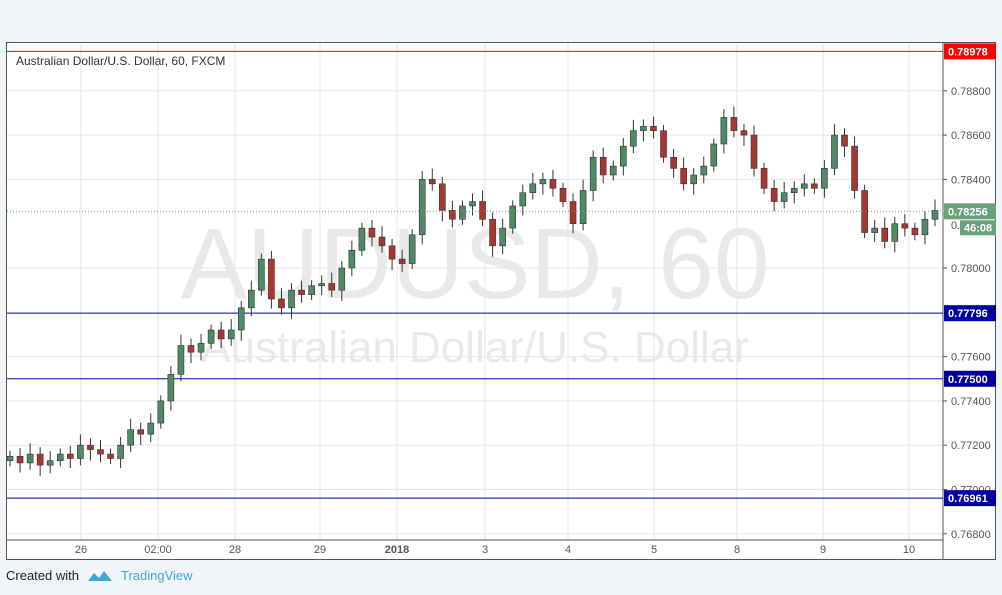 The height and width of the screenshot is (595, 1002). What do you see at coordinates (971, 136) in the screenshot?
I see `y-tick-label: 0.78600` at bounding box center [971, 136].